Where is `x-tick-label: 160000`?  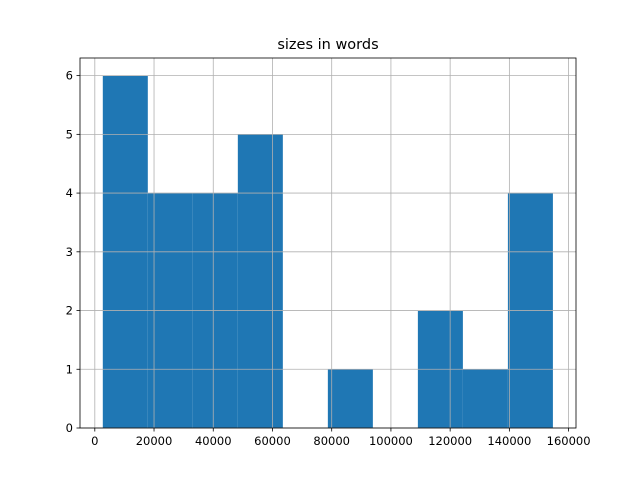
x-tick-label: 160000 is located at coordinates (569, 441).